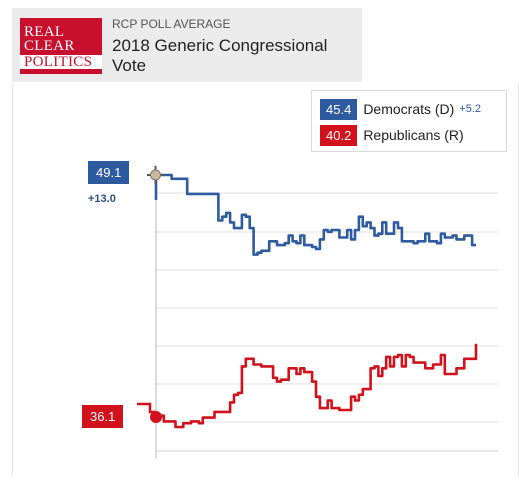 Image resolution: width=529 pixels, height=480 pixels. What do you see at coordinates (146, 408) in the screenshot?
I see `rep-series-lead` at bounding box center [146, 408].